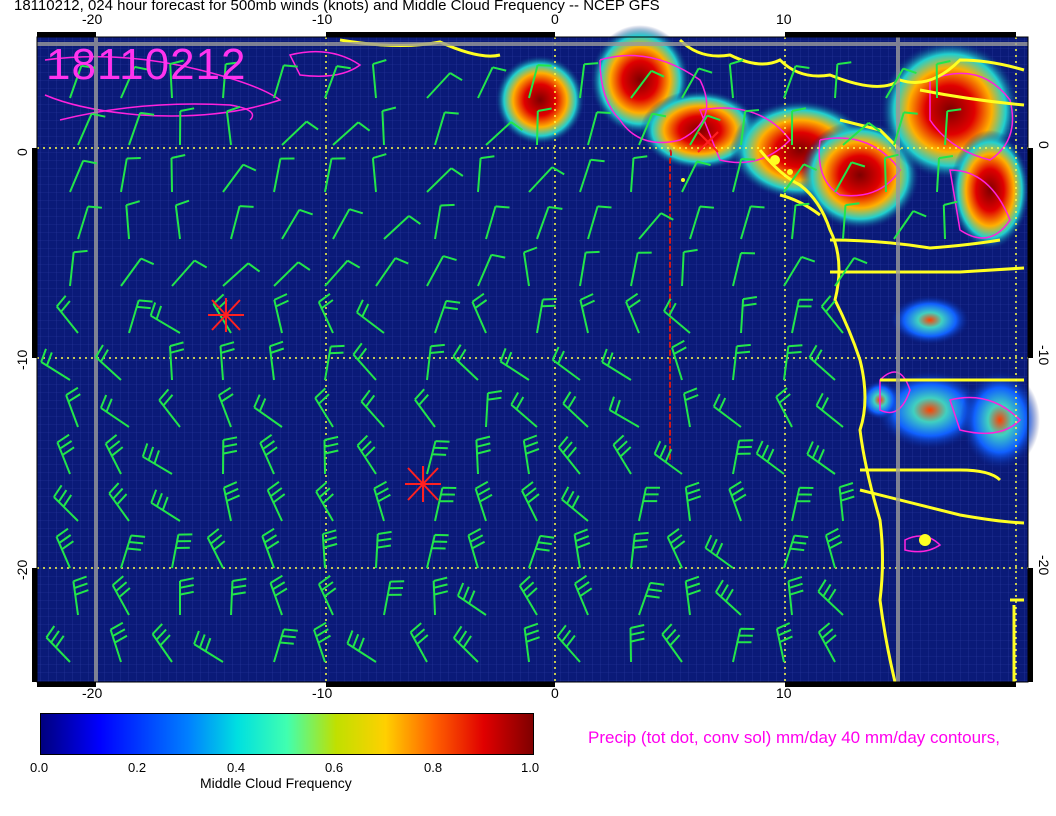  I want to click on y-left-label: 0, so click(22, 152).